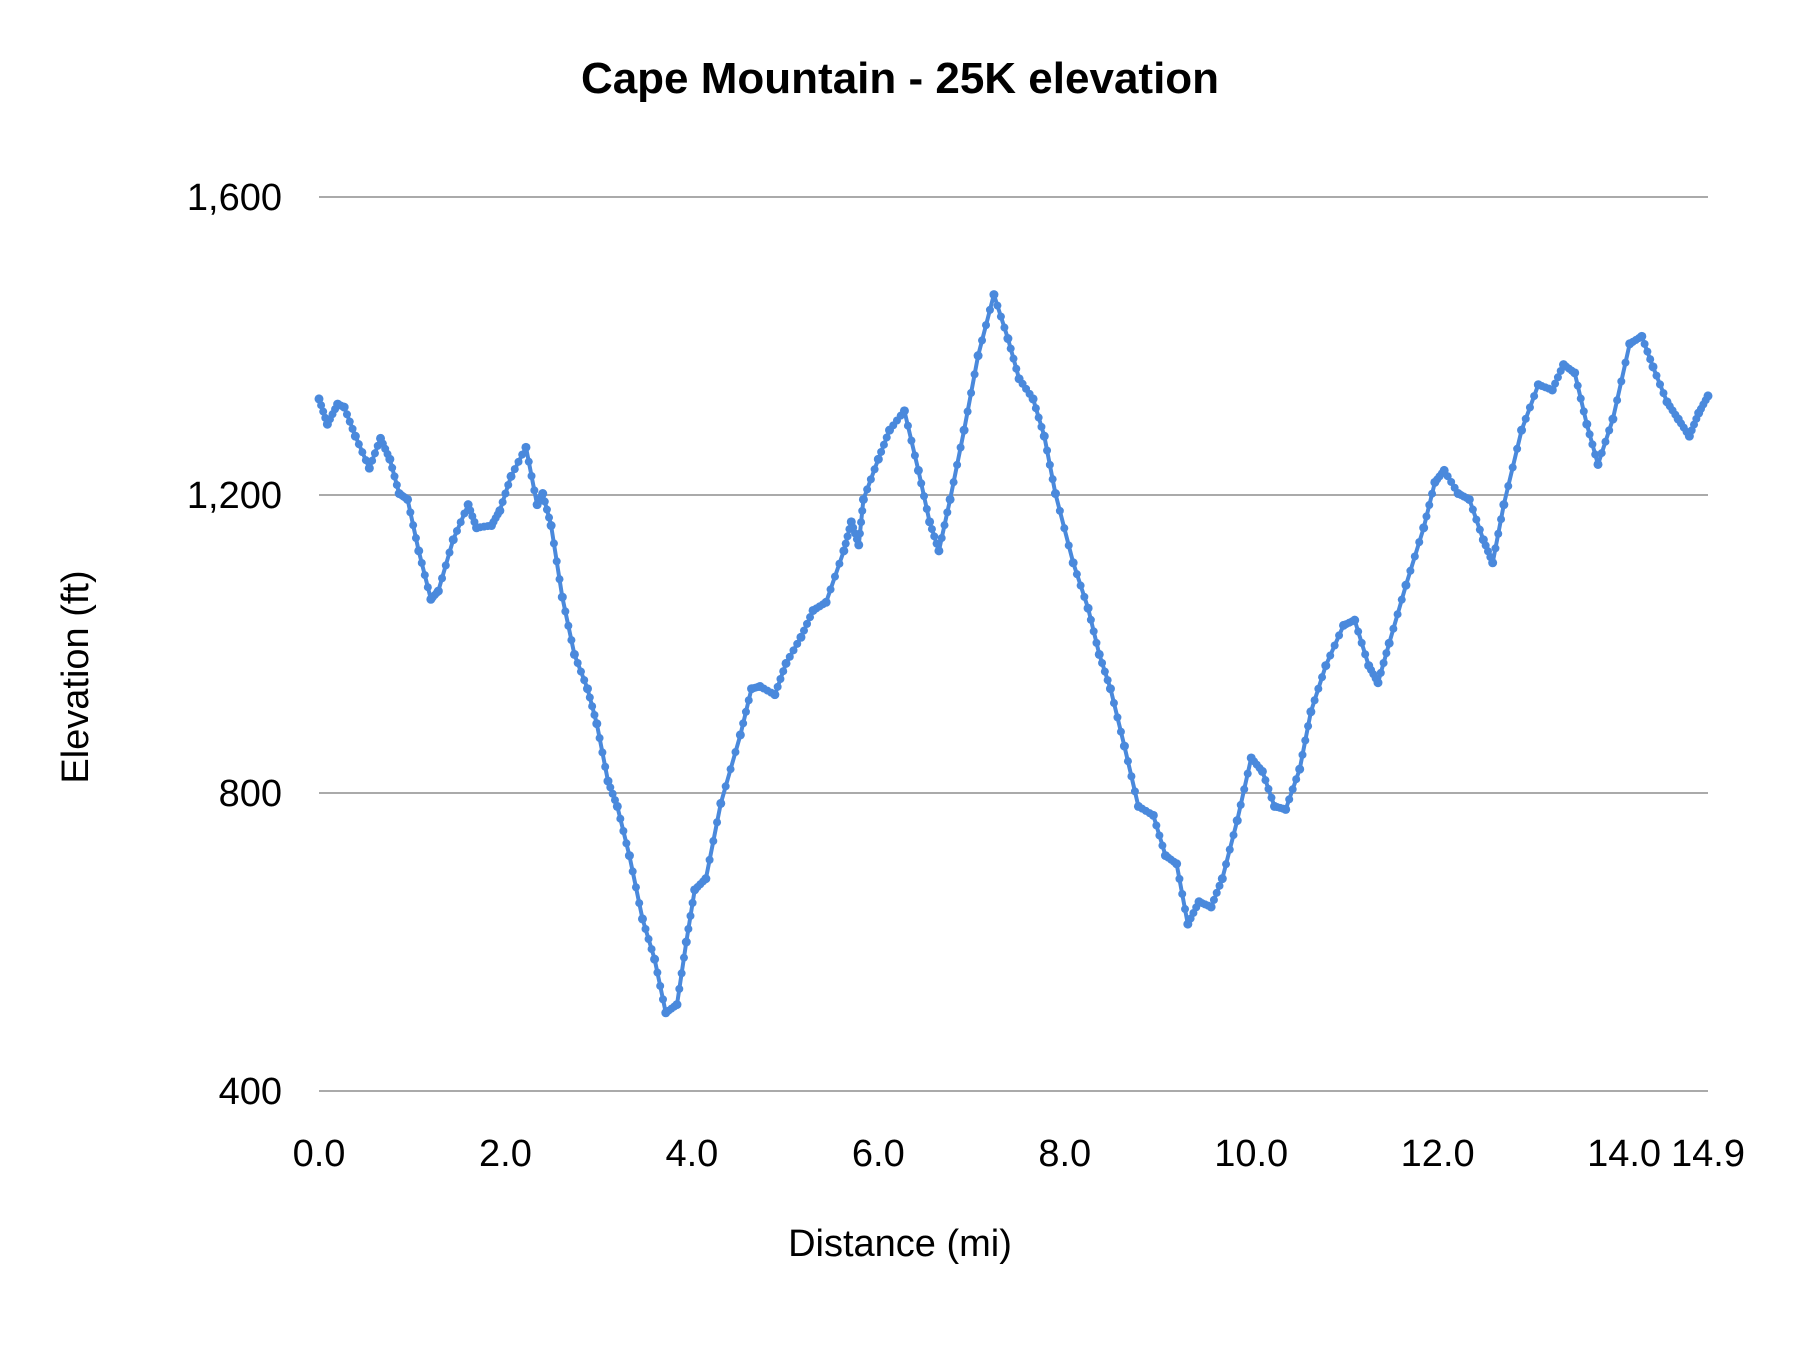 Image resolution: width=1800 pixels, height=1350 pixels. Describe the element at coordinates (1019, 1154) in the screenshot. I see `x-tick-labels: 0.0 2.0 4.0 6.0 8.0 10.0 12.0 14.0 14.9` at that location.